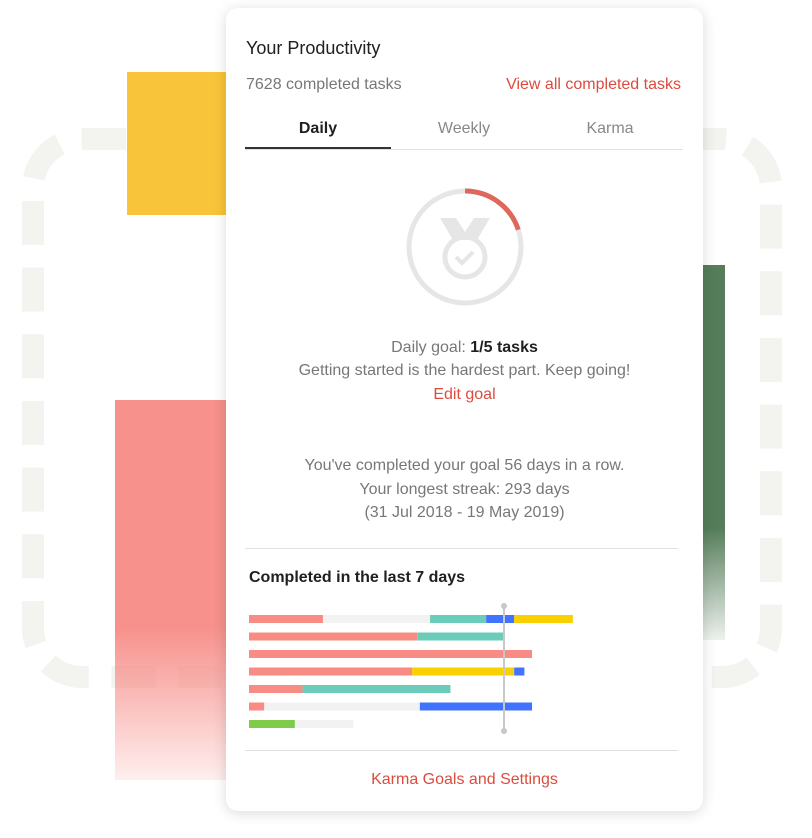 This screenshot has height=838, width=812. What do you see at coordinates (182, 143) in the screenshot?
I see `background-yellow-block` at bounding box center [182, 143].